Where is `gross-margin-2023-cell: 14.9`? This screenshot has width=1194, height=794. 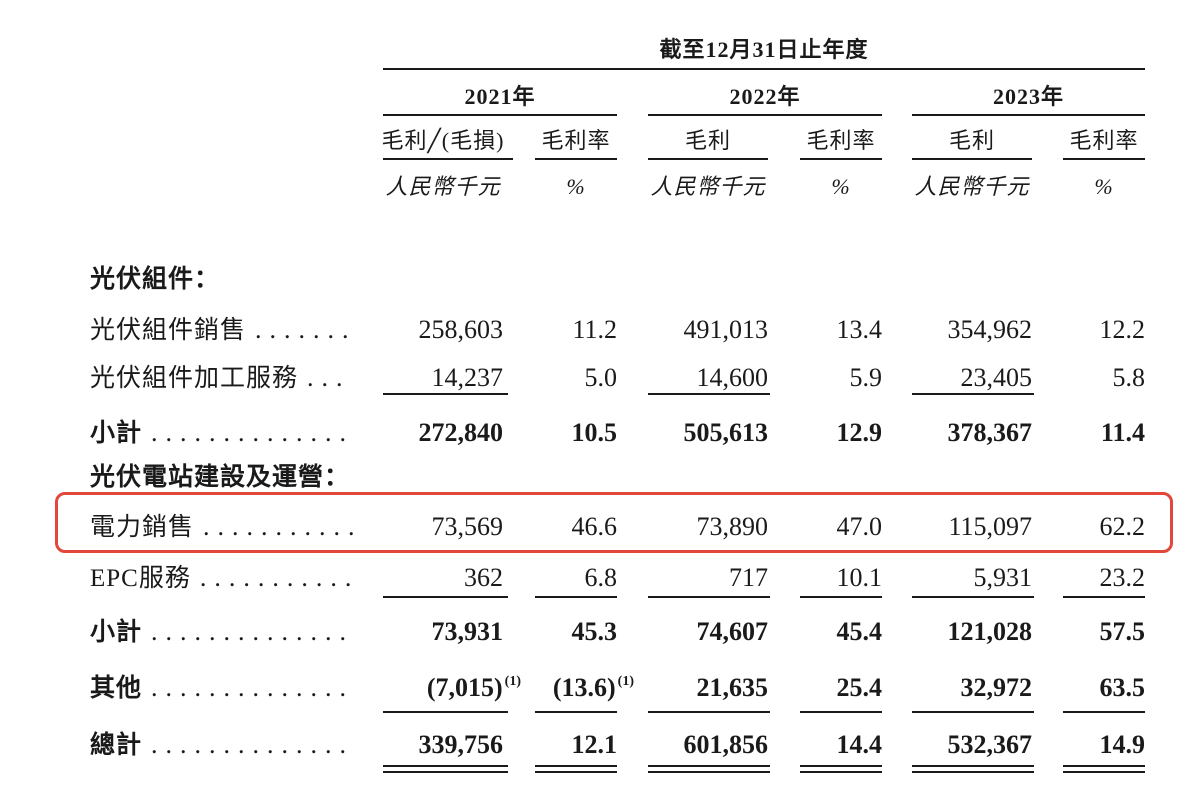
gross-margin-2023-cell: 14.9 is located at coordinates (1122, 744).